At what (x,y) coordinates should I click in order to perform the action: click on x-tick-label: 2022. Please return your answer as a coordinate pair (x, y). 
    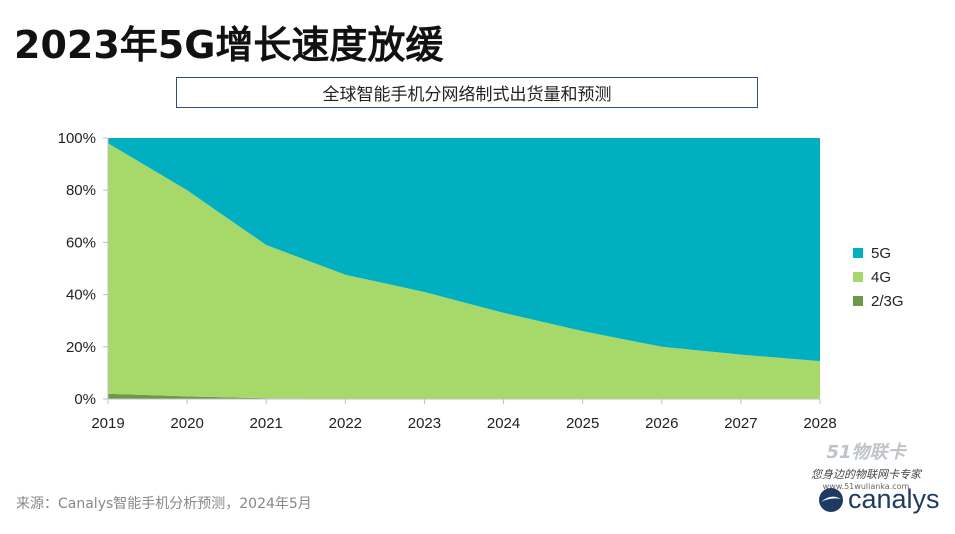
    Looking at the image, I should click on (345, 423).